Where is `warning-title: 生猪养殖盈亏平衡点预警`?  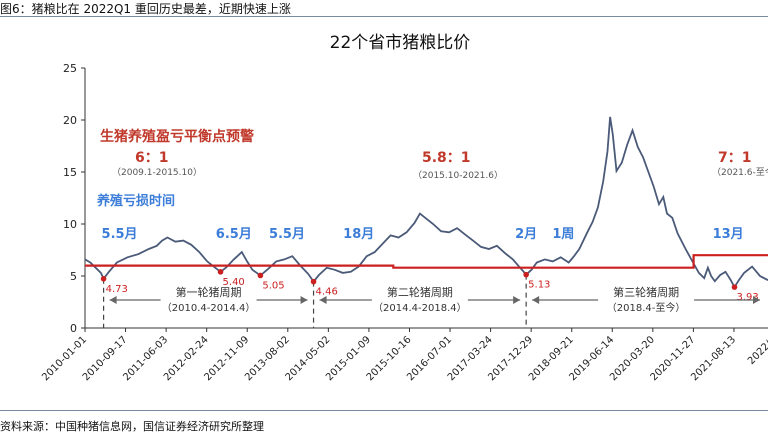 warning-title: 生猪养殖盈亏平衡点预警 is located at coordinates (177, 136).